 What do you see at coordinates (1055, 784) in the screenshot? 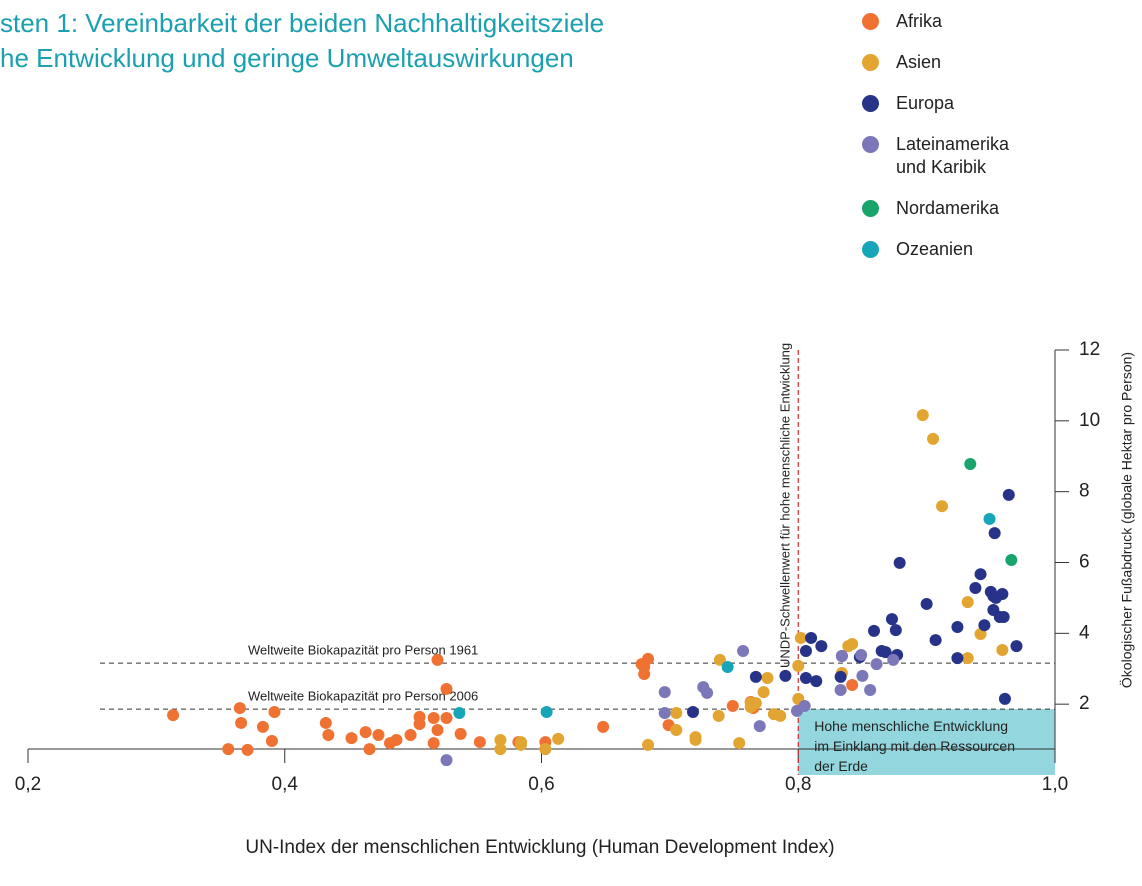
I see `x-tick-label: 1,0` at bounding box center [1055, 784].